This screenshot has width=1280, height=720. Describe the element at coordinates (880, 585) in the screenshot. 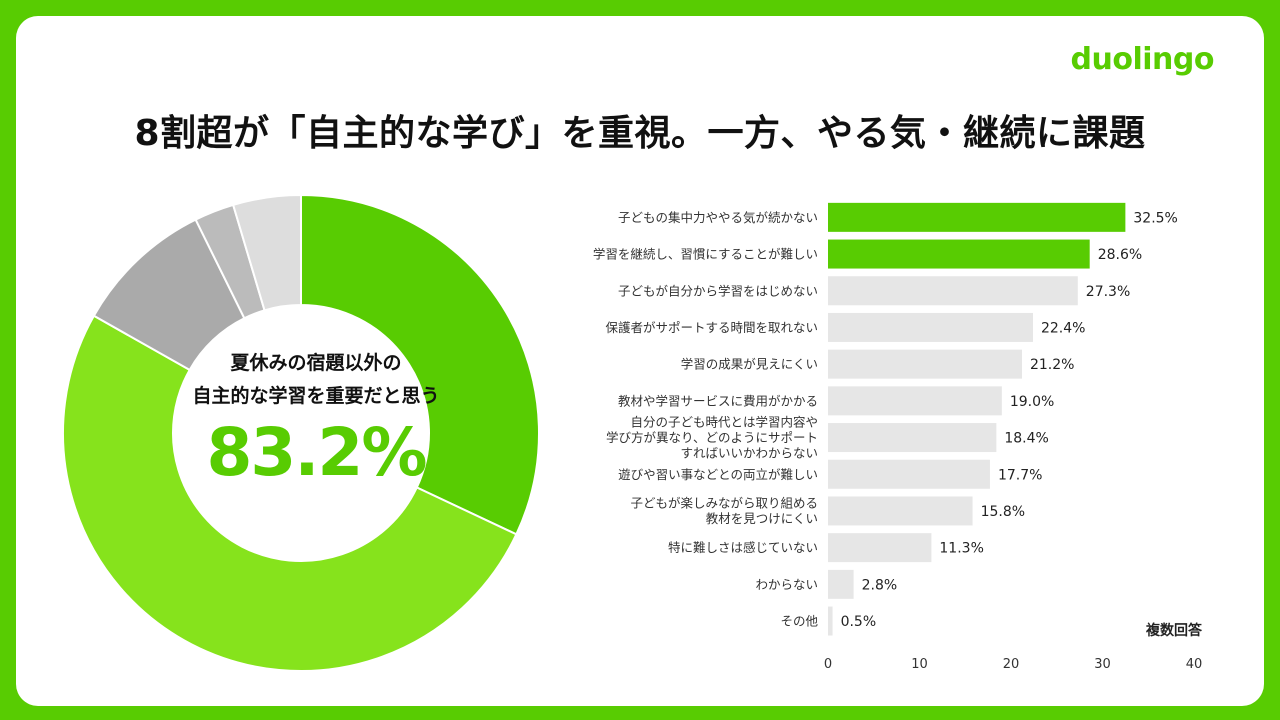

I see `bar-value-label-11: 2.8%` at that location.